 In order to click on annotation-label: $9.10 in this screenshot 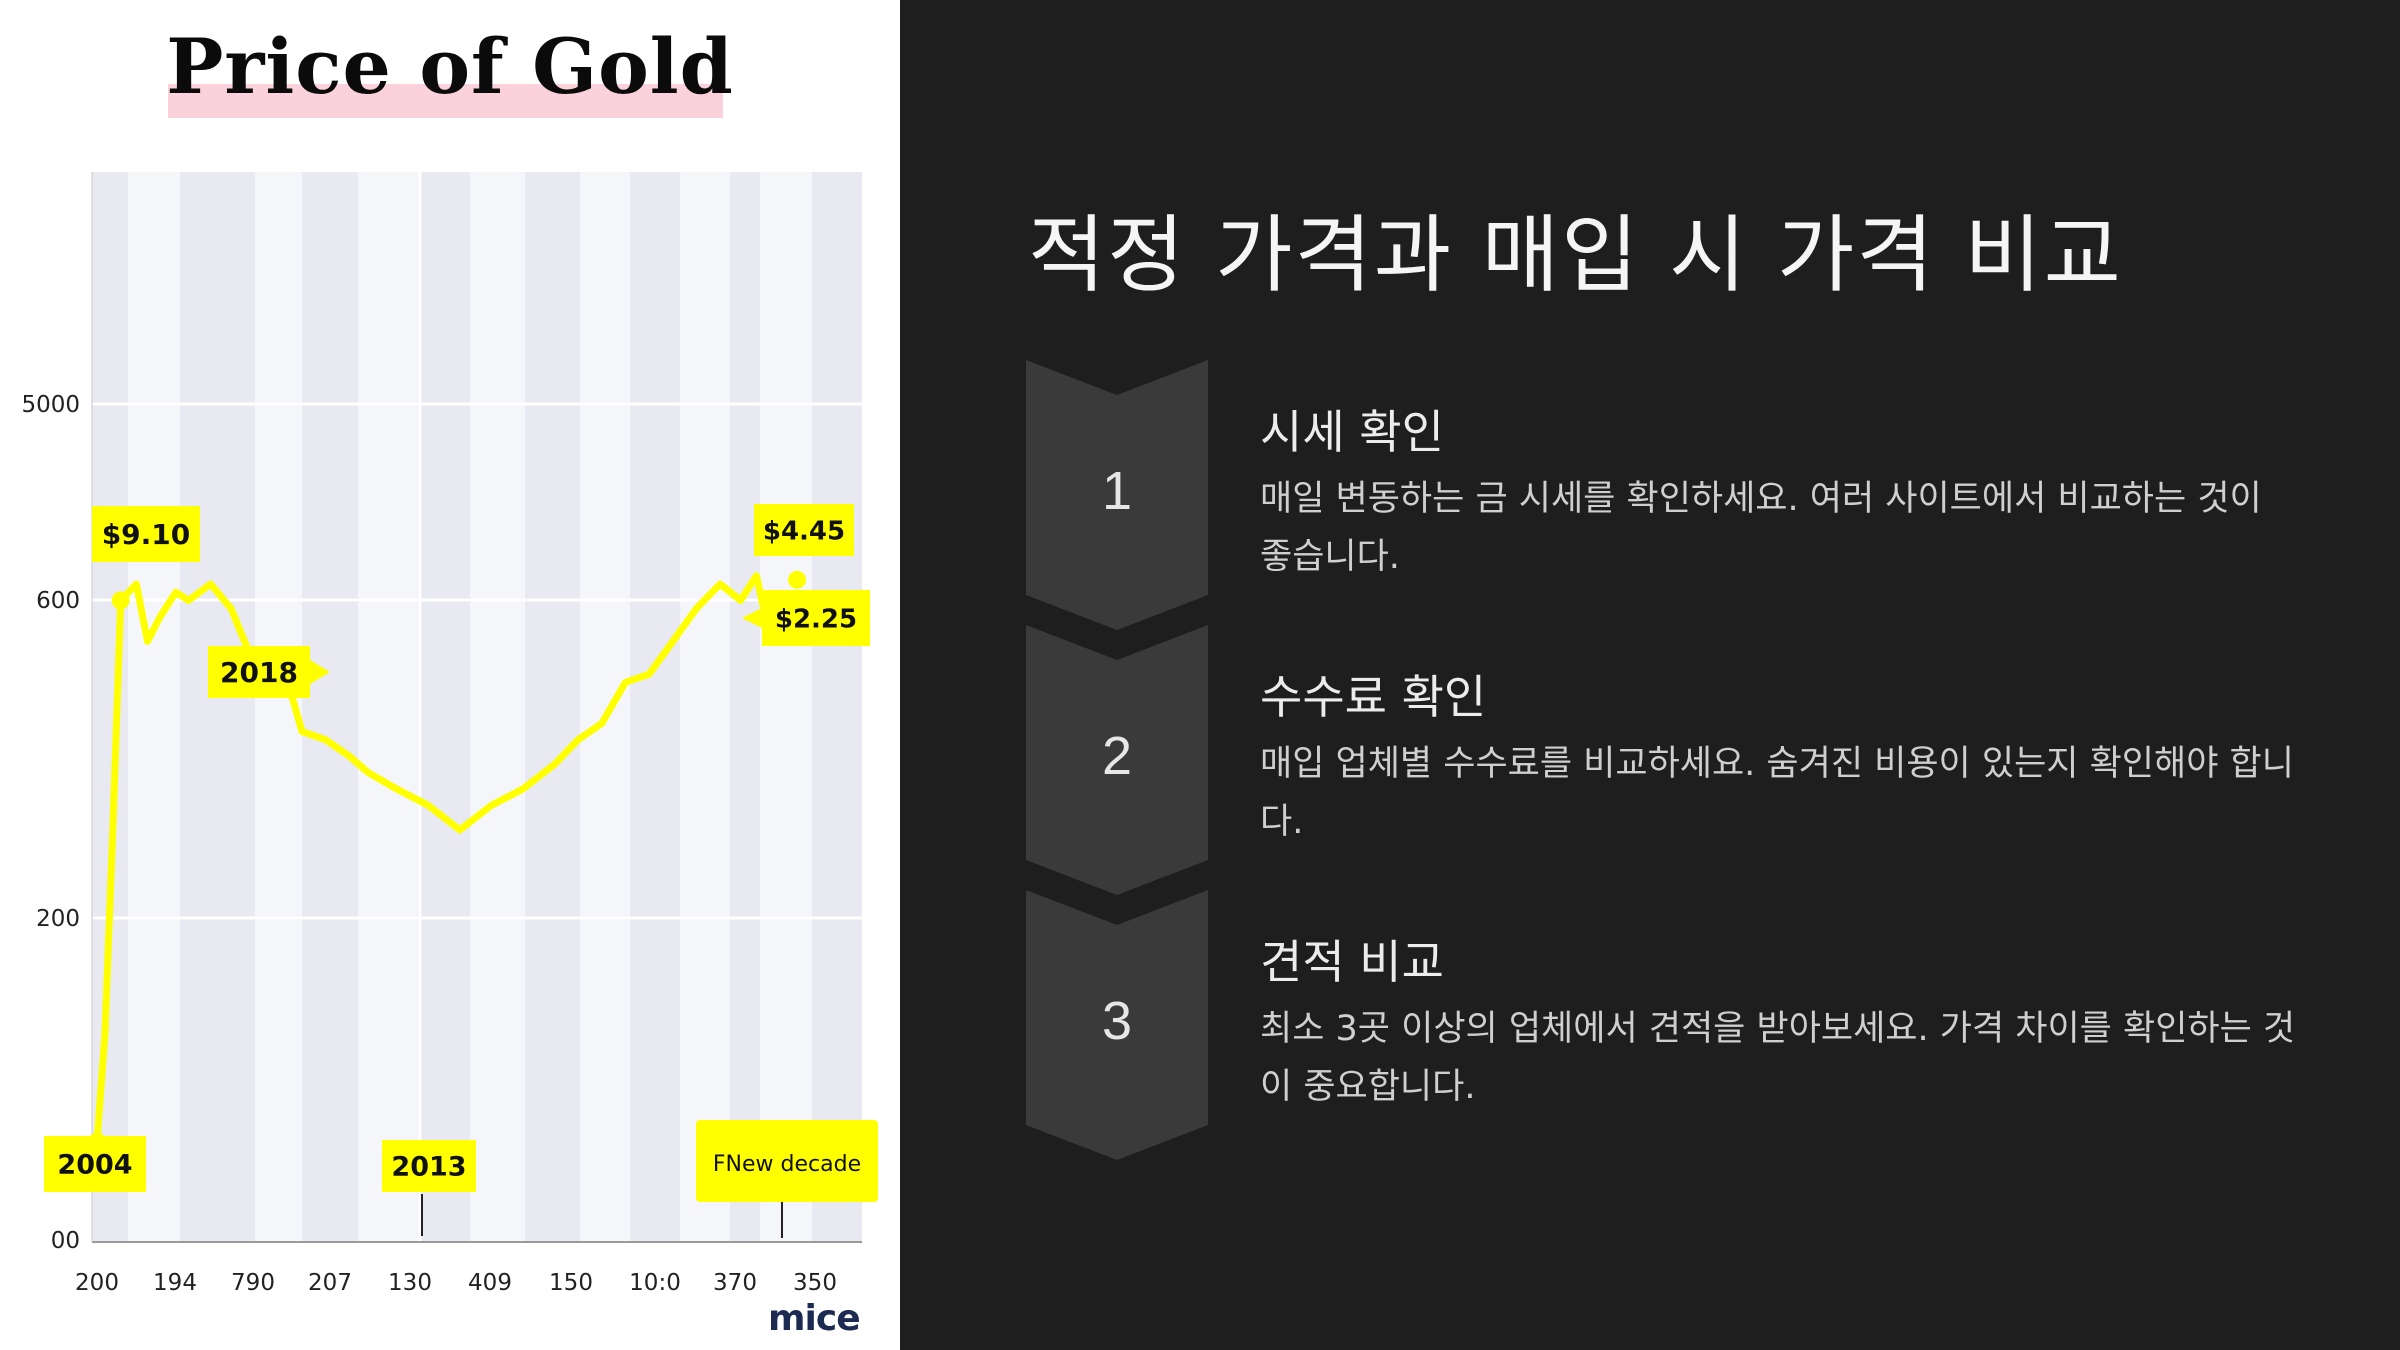, I will do `click(146, 534)`.